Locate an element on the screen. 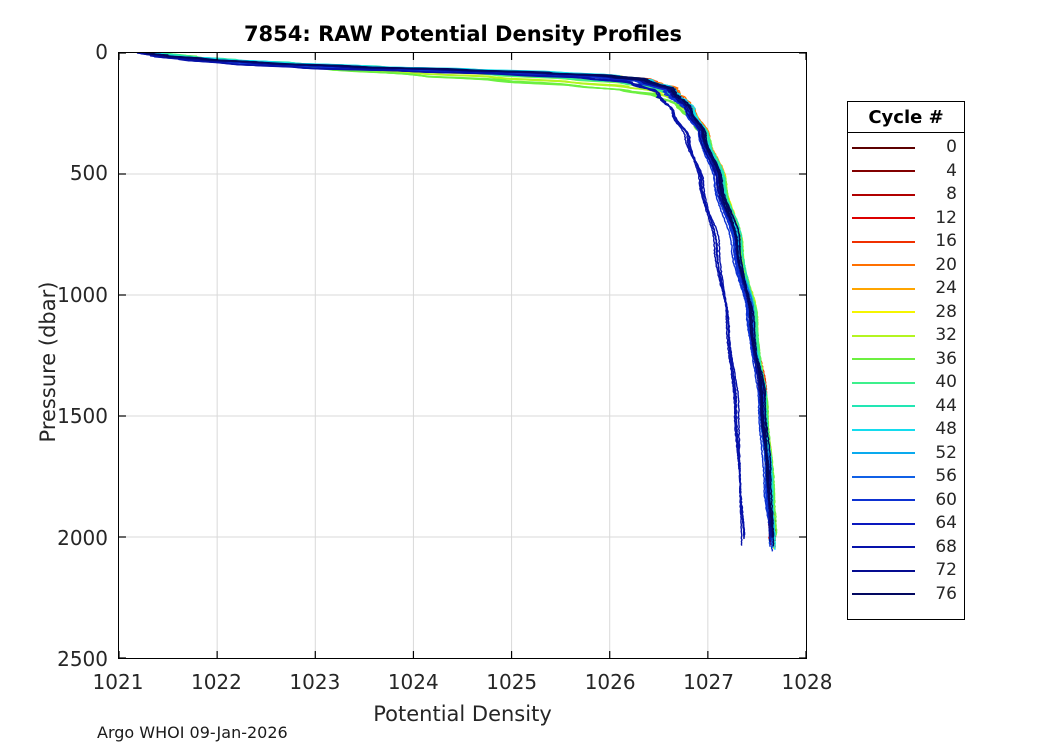 The width and height of the screenshot is (1050, 750). legend-item-label: 24 is located at coordinates (946, 288).